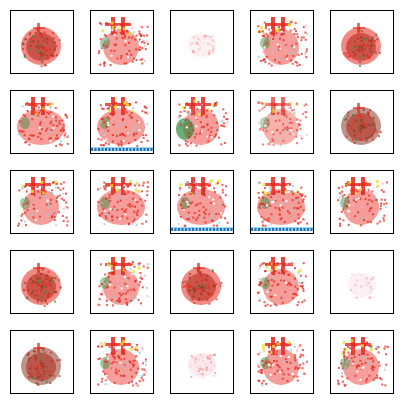 The width and height of the screenshot is (407, 405). What do you see at coordinates (121, 287) in the screenshot?
I see `sprite-body` at bounding box center [121, 287].